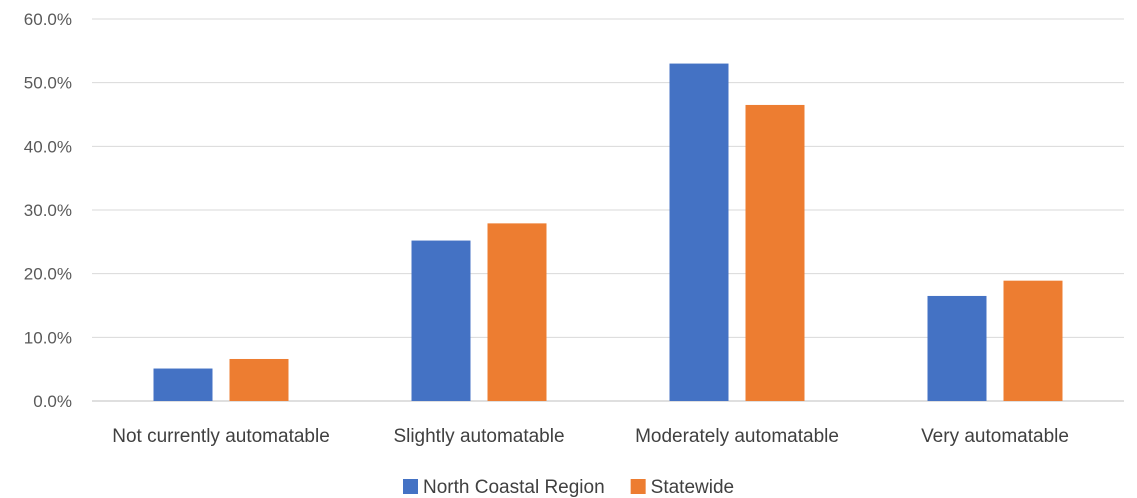 Image resolution: width=1137 pixels, height=498 pixels. I want to click on x-category-label: Not currently automatable, so click(221, 436).